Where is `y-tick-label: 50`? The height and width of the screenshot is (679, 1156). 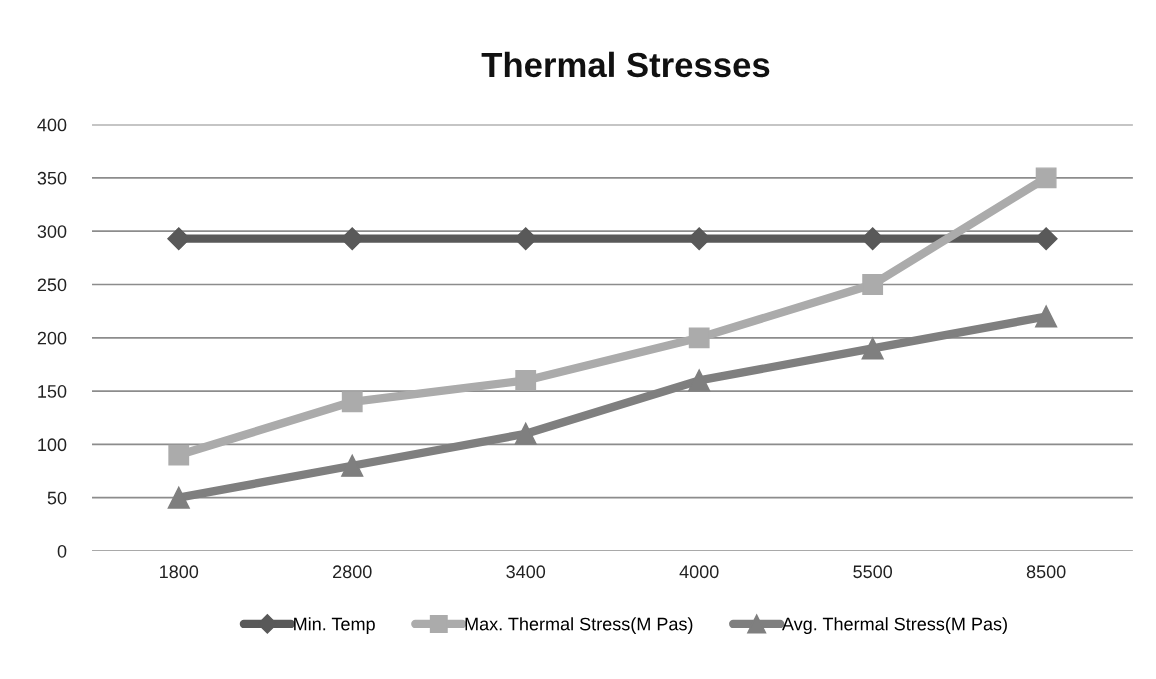 y-tick-label: 50 is located at coordinates (57, 498).